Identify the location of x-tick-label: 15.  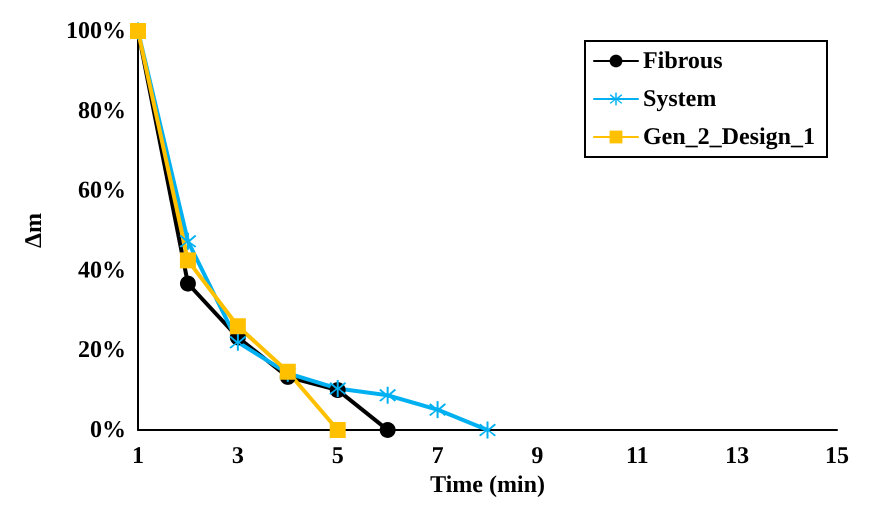
(837, 456).